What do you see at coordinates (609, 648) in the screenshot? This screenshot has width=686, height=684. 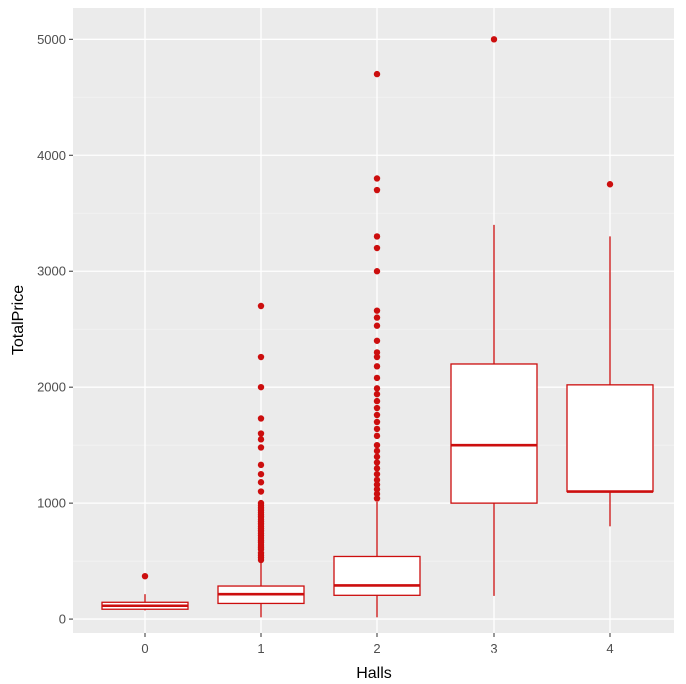 I see `x-tick-label: 4` at bounding box center [609, 648].